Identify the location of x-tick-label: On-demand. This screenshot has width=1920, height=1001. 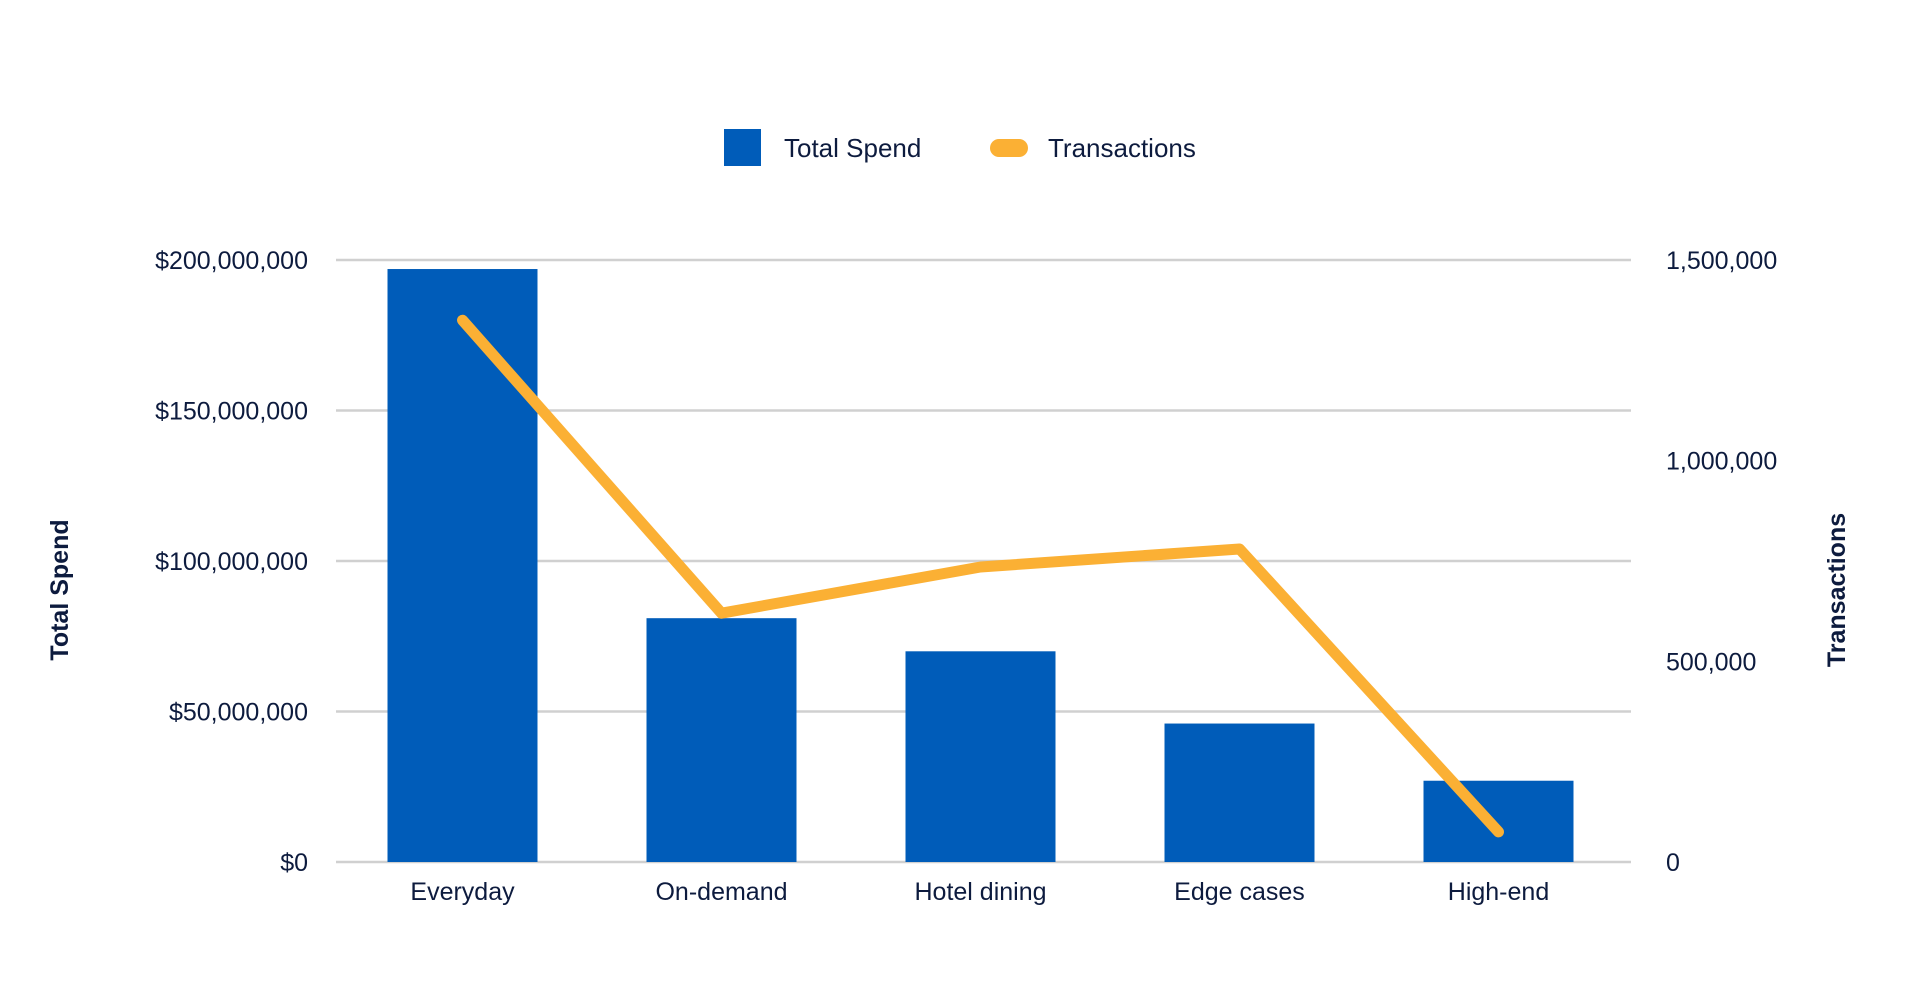
(721, 892).